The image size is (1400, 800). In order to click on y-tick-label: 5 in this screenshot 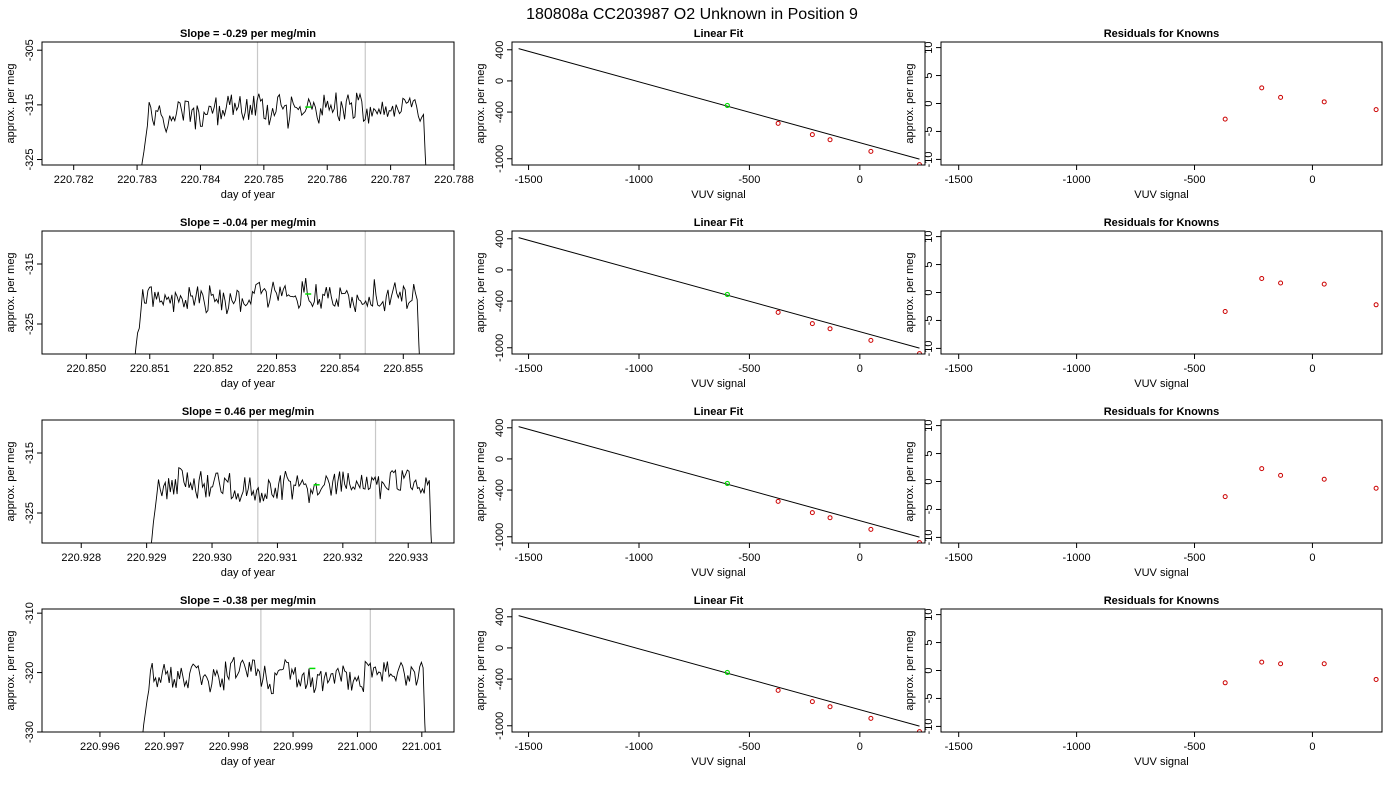, I will do `click(929, 453)`.